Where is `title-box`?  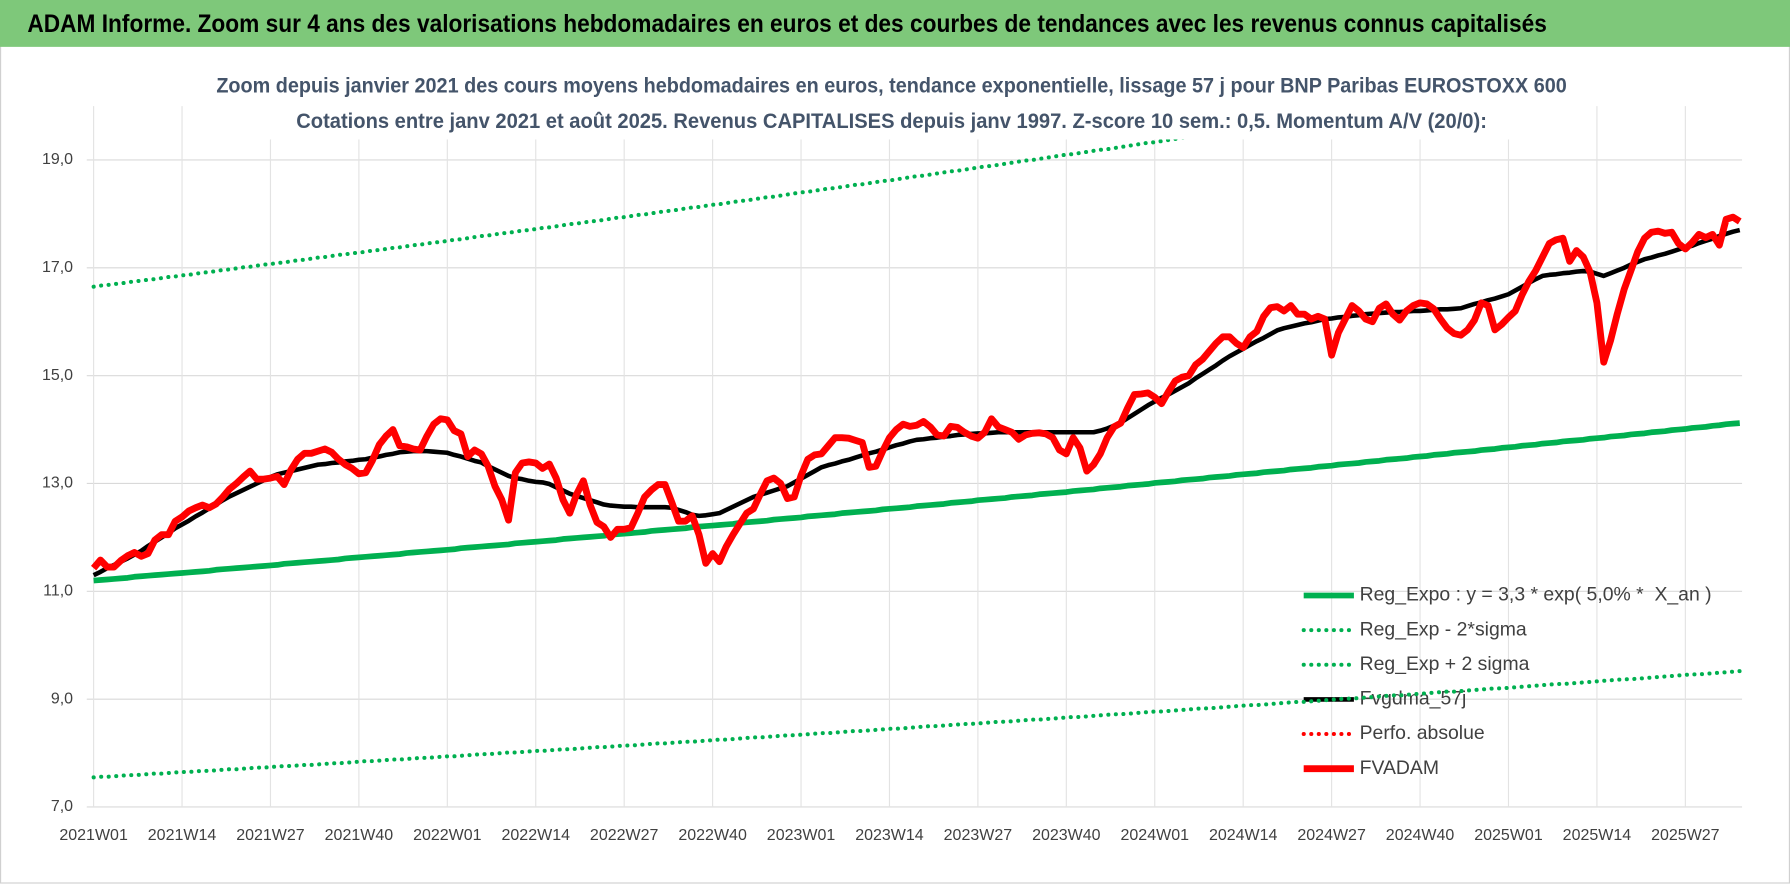 title-box is located at coordinates (890, 103).